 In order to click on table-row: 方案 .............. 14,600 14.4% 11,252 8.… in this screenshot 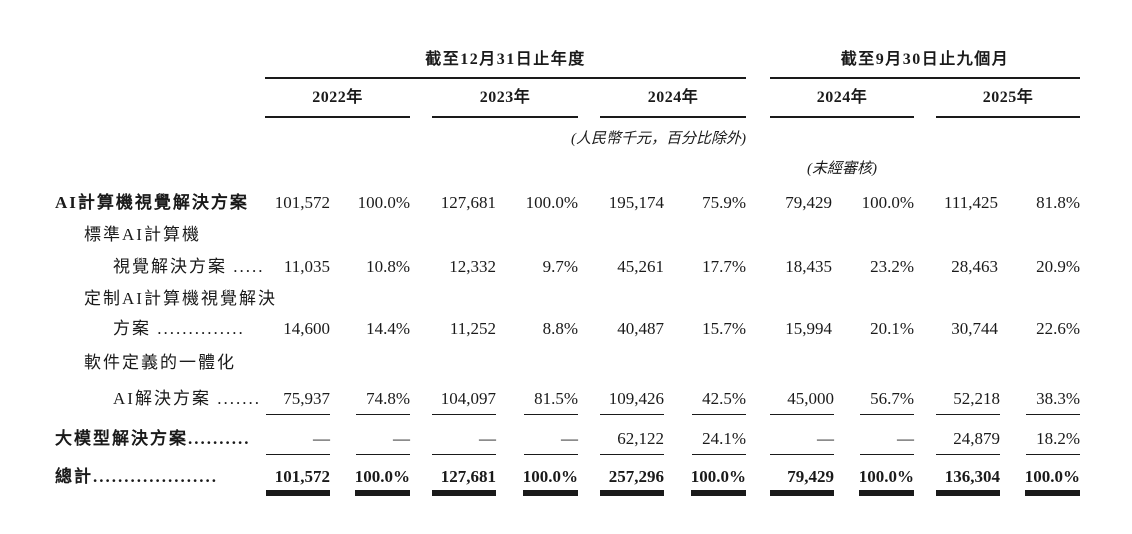, I will do `click(566, 330)`.